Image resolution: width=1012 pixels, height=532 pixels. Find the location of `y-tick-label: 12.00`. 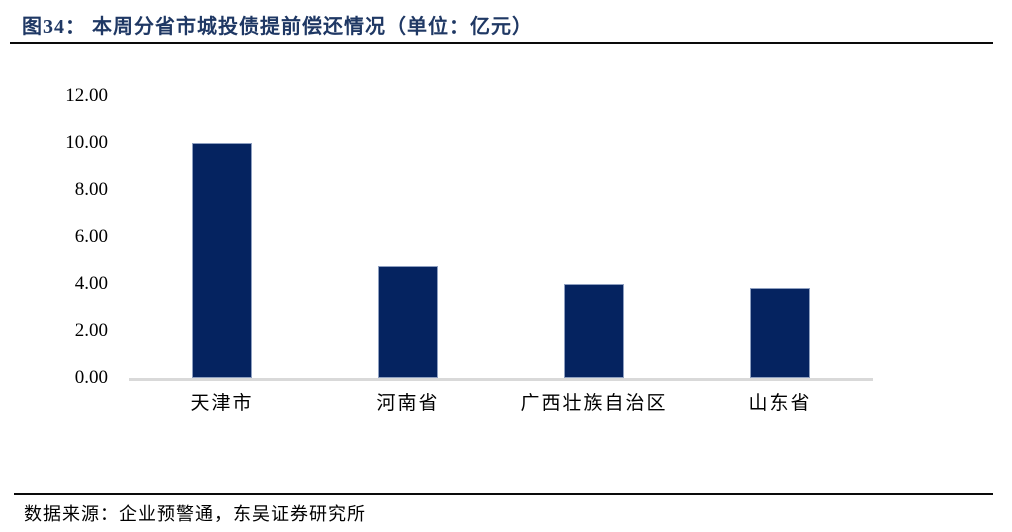

y-tick-label: 12.00 is located at coordinates (86, 95).